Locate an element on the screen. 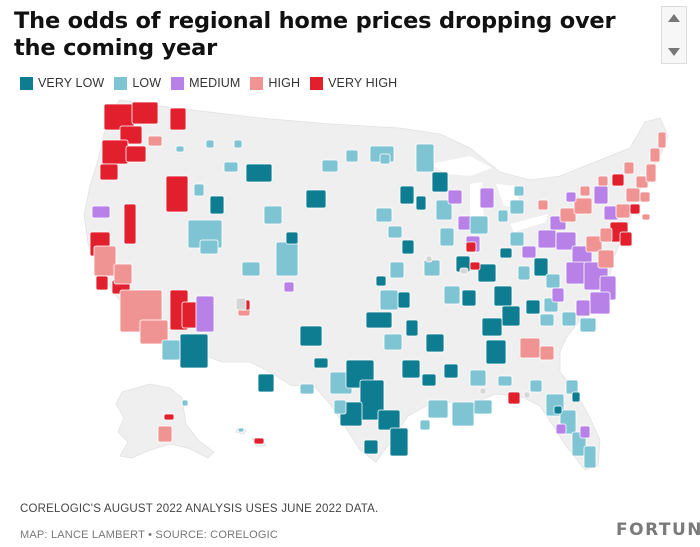 The height and width of the screenshot is (547, 700). lake-erie is located at coordinates (529, 223).